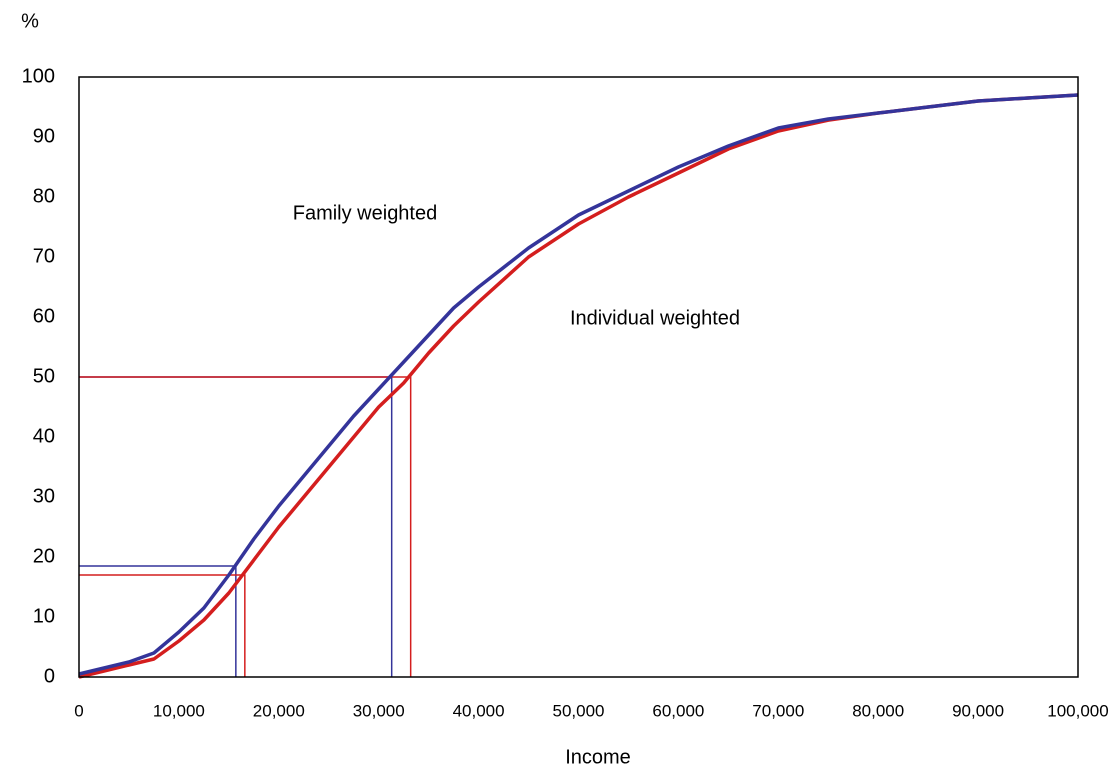  I want to click on x-tick-label: 50,000, so click(579, 710).